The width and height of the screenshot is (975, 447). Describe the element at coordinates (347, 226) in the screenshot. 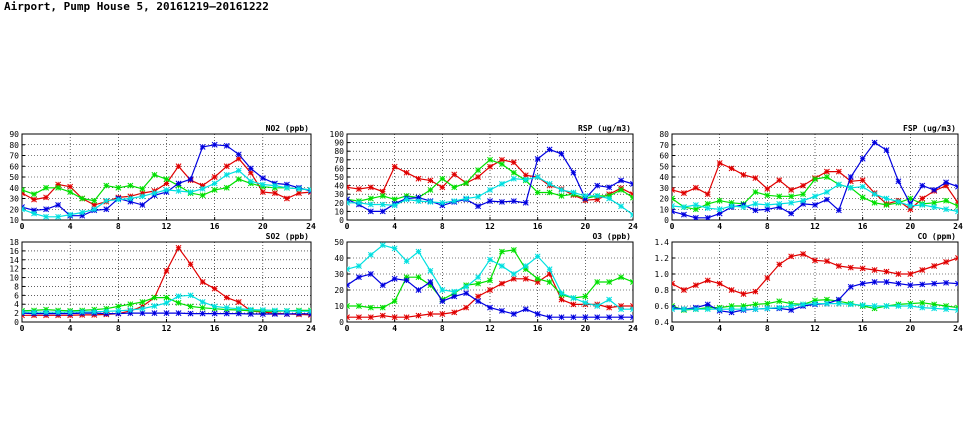

I see `chart-rsp-xtick-label: 0` at that location.